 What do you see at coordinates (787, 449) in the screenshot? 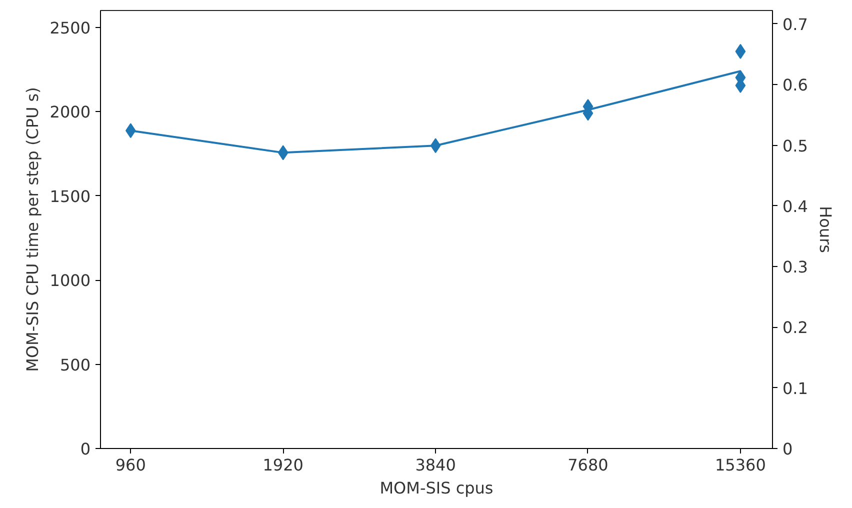
I see `y2-tick-label: 0` at bounding box center [787, 449].